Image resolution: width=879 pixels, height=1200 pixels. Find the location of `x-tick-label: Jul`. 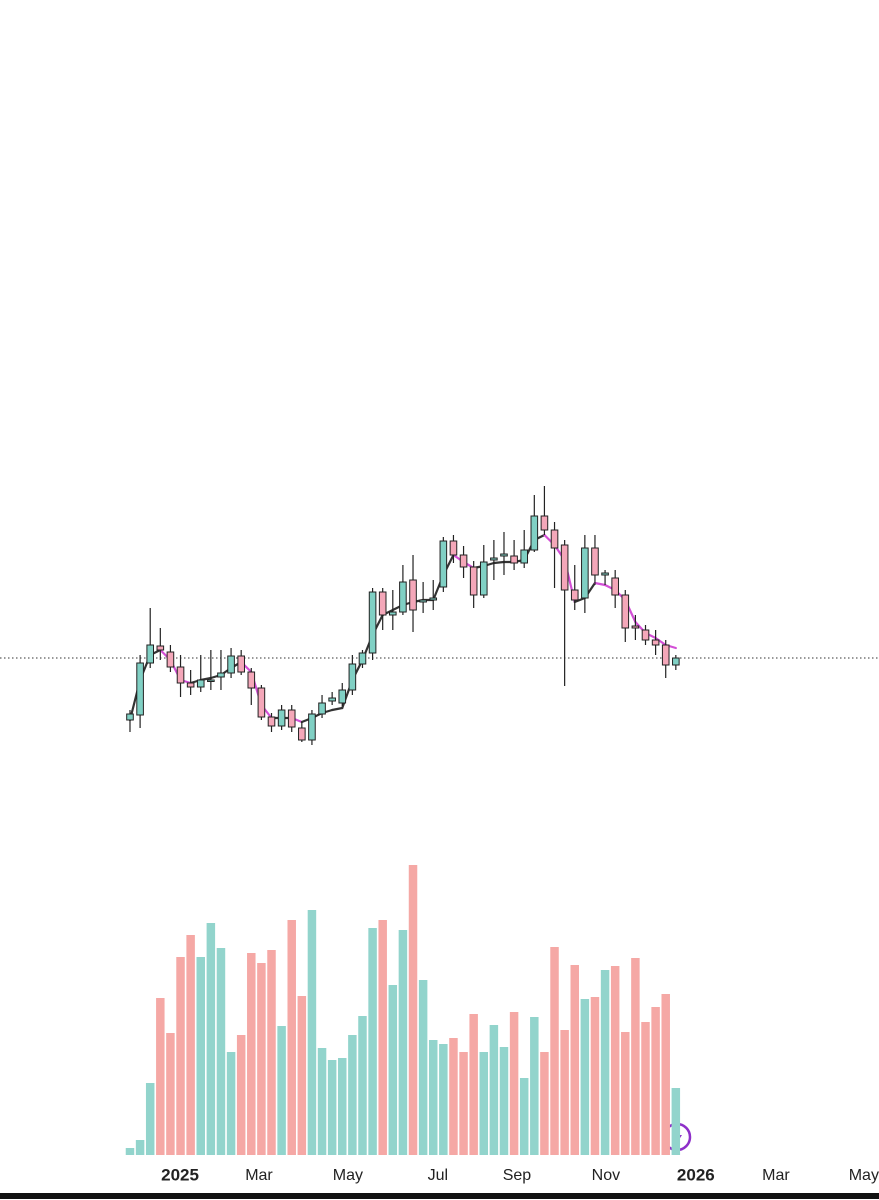

x-tick-label: Jul is located at coordinates (438, 1175).